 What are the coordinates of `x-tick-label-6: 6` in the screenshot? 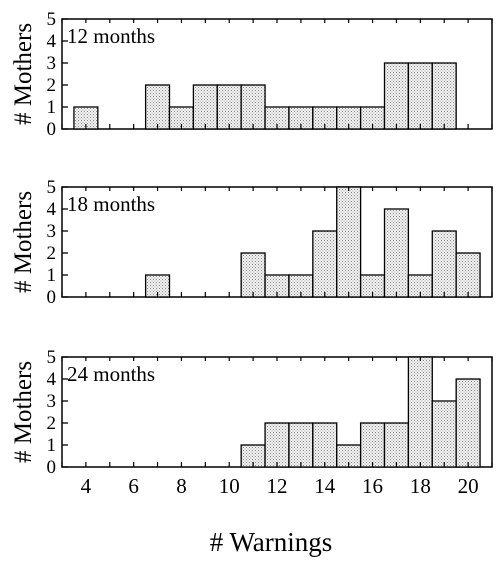 It's located at (133, 486).